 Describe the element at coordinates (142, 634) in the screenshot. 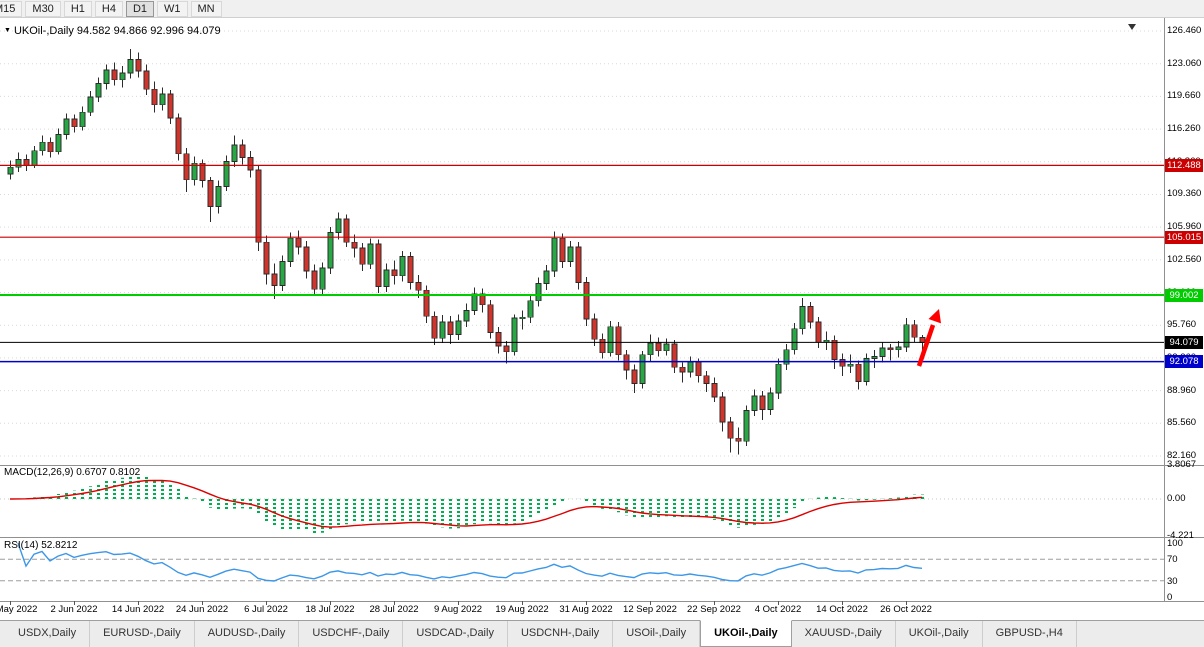

I see `chart-tab-EURUSD-Daily-1: EURUSD-,Daily` at that location.